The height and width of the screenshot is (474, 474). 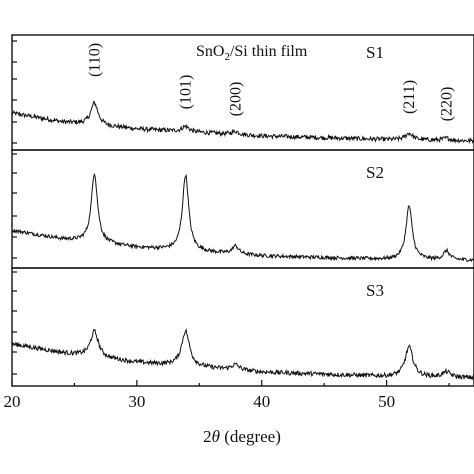 What do you see at coordinates (242, 354) in the screenshot?
I see `series-line-s3` at bounding box center [242, 354].